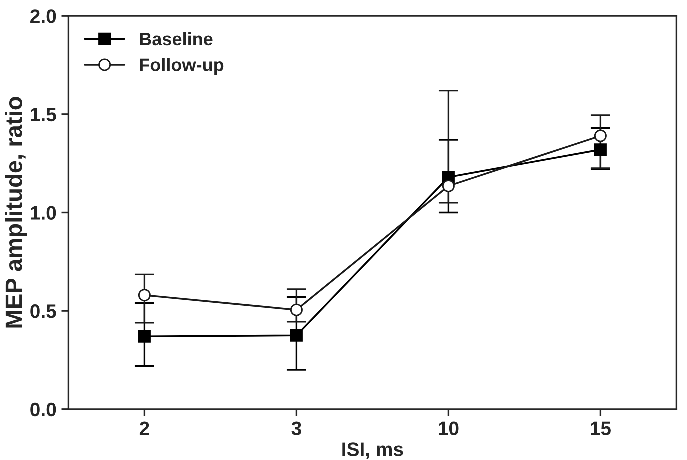  I want to click on y-tick-label: 0.0, so click(43, 409).